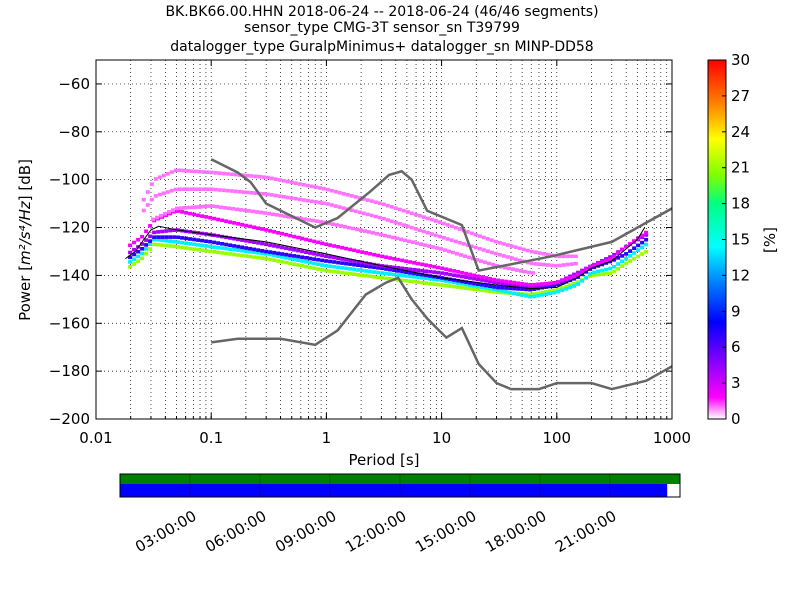 The width and height of the screenshot is (800, 600). What do you see at coordinates (25, 180) in the screenshot?
I see `y-axis-label-suffix: ] [dB]` at bounding box center [25, 180].